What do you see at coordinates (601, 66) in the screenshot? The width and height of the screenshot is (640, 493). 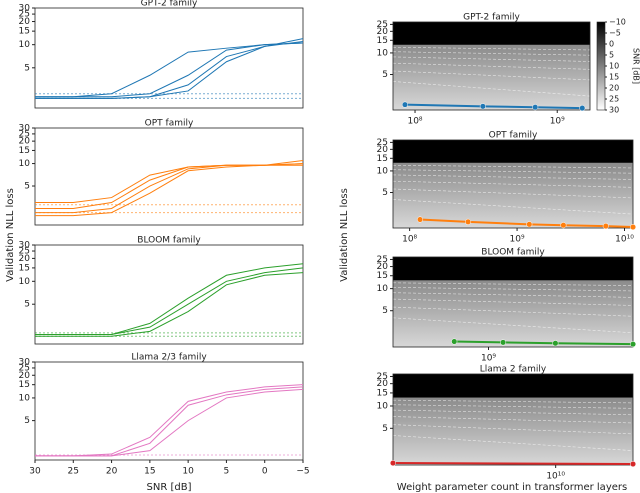 I see `colorbar` at bounding box center [601, 66].